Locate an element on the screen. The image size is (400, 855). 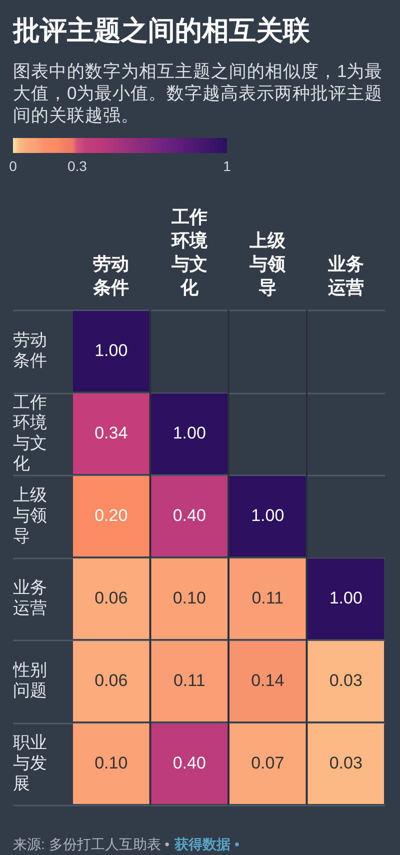
data-label: 0.34 is located at coordinates (111, 432).